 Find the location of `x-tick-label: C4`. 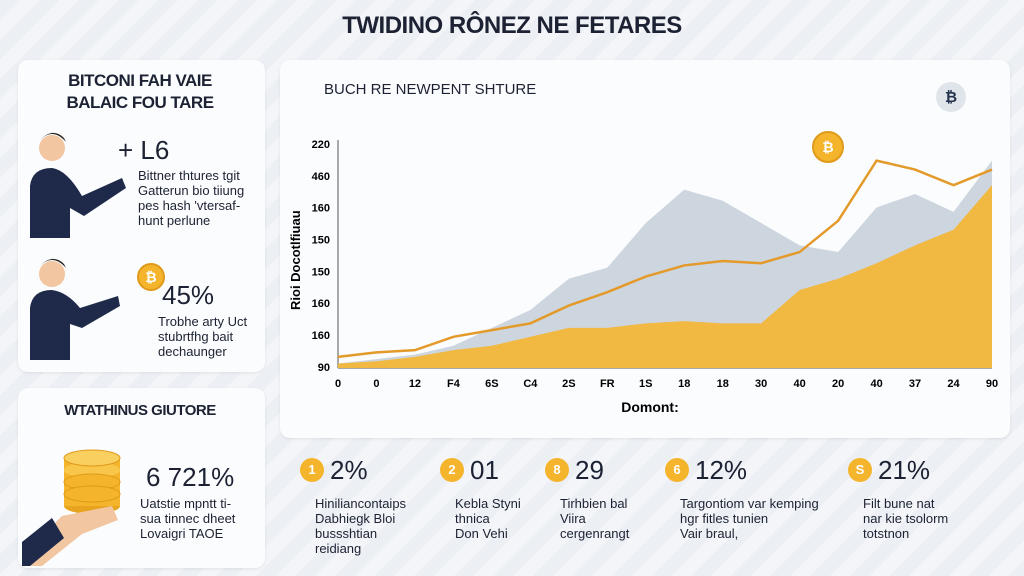

x-tick-label: C4 is located at coordinates (530, 384).